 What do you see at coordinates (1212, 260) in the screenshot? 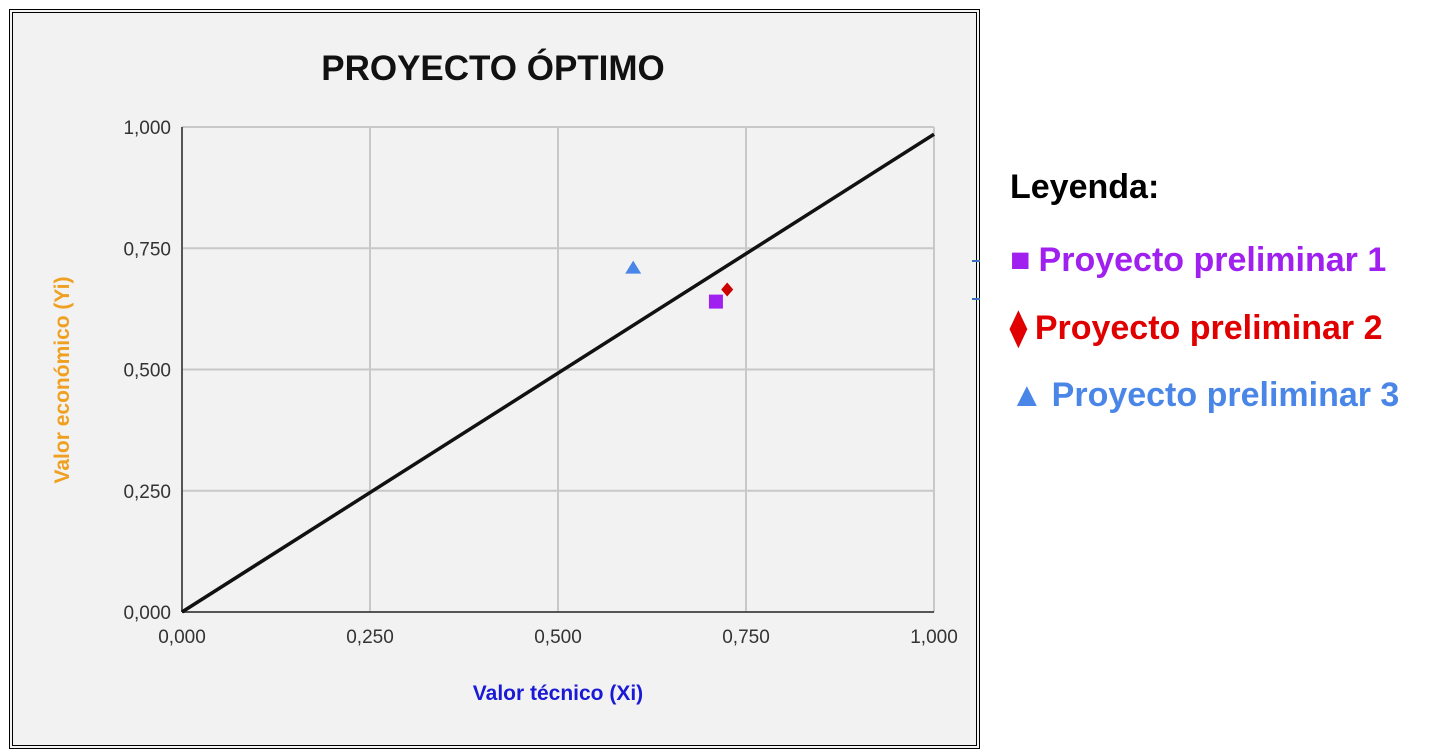
I see `legend-label-1: Proyecto preliminar 1` at bounding box center [1212, 260].